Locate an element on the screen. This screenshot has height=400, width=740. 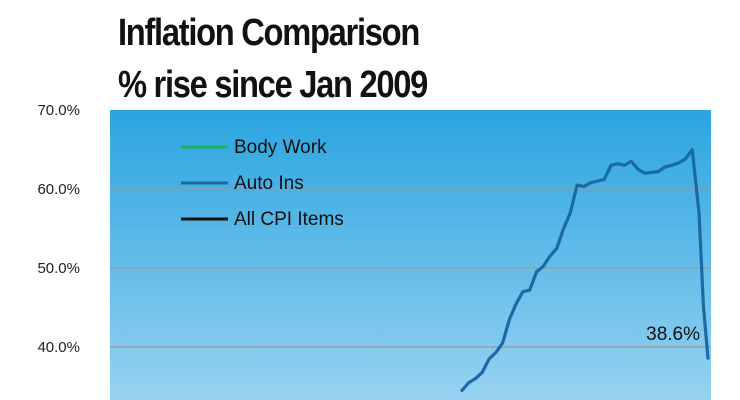
y-tick-label: 50.0% is located at coordinates (58, 268).